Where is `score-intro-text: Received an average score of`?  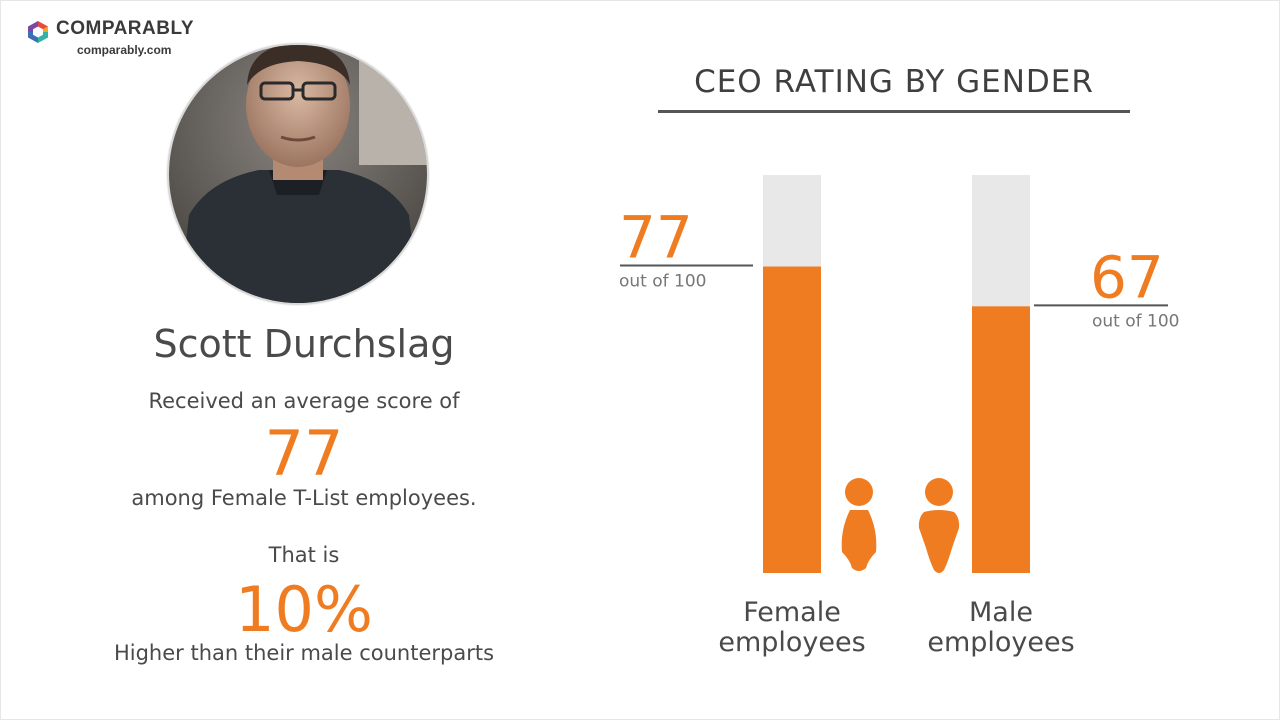
score-intro-text: Received an average score of is located at coordinates (304, 401).